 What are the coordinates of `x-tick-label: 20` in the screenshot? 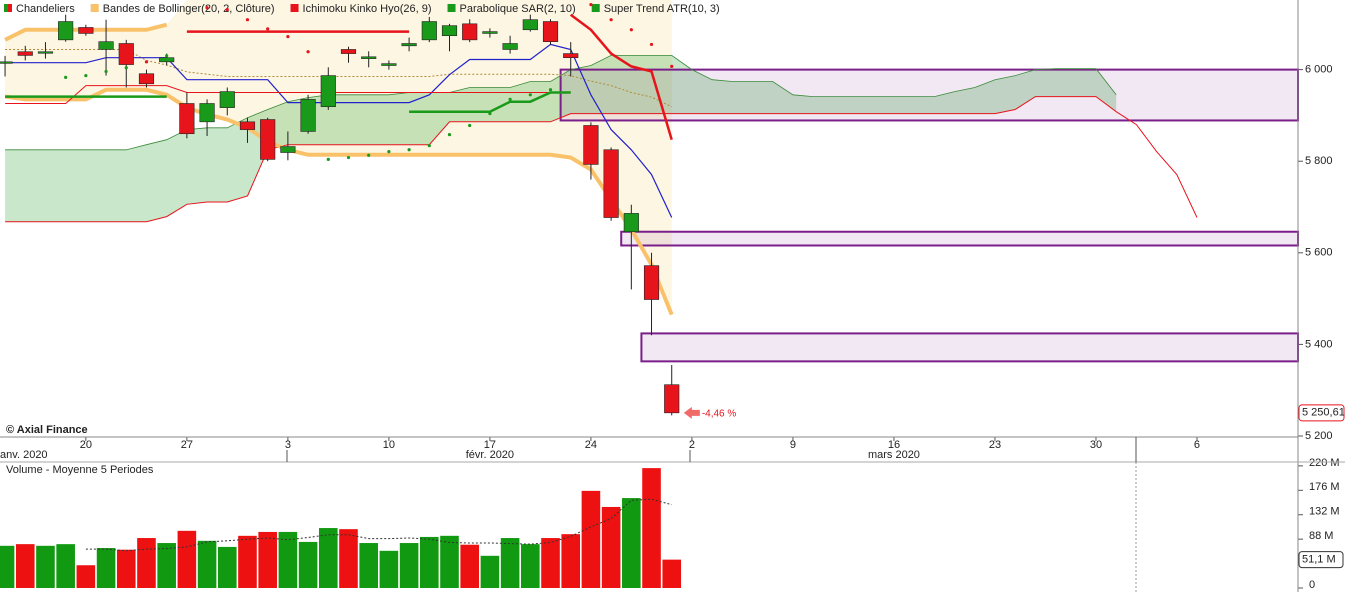 It's located at (86, 445).